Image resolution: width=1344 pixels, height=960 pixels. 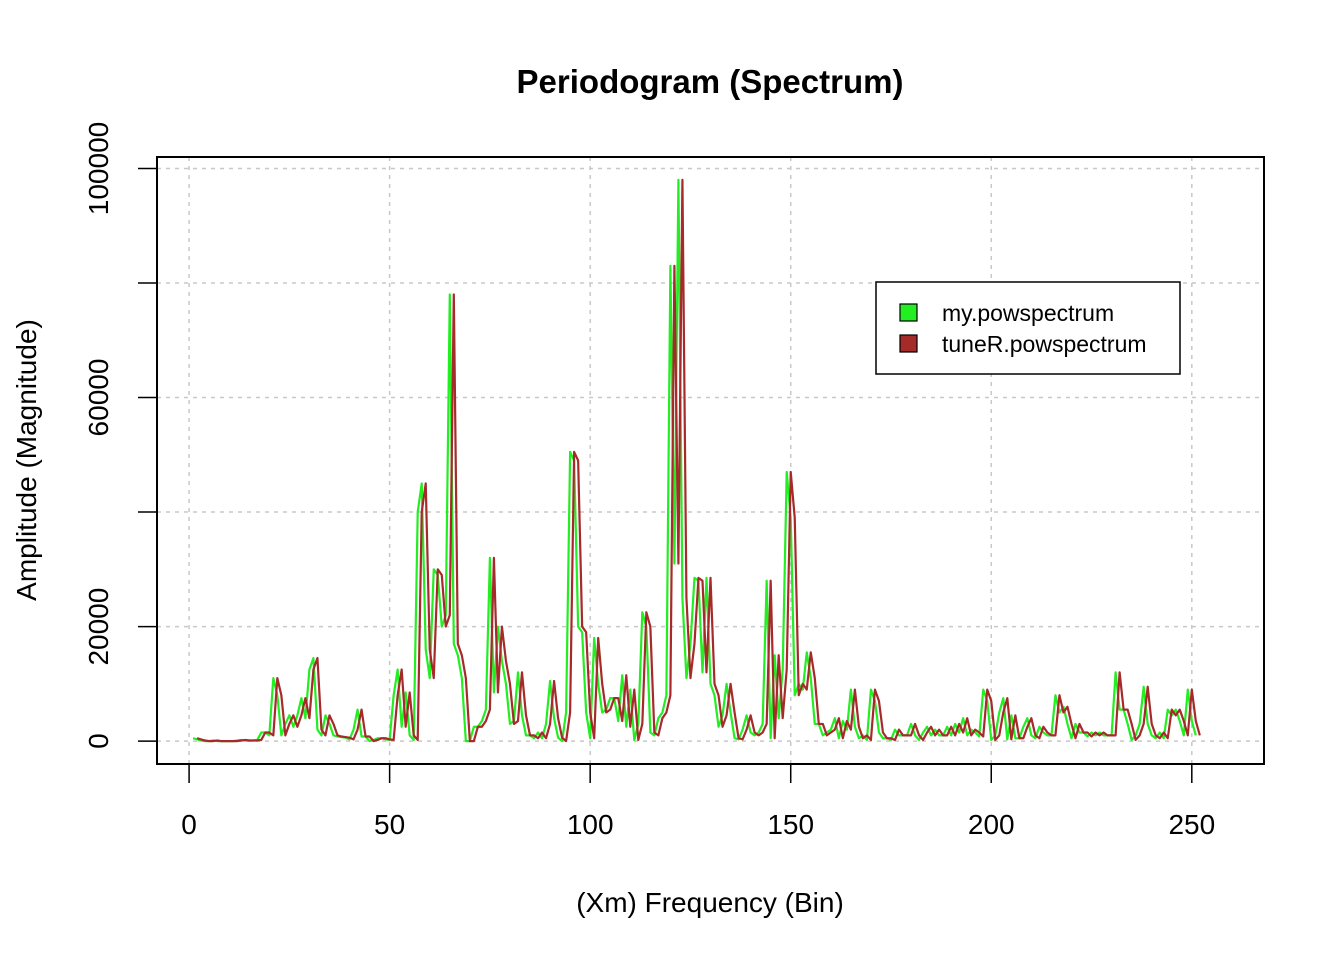 I want to click on y-tick-label: 60000, so click(x=98, y=398).